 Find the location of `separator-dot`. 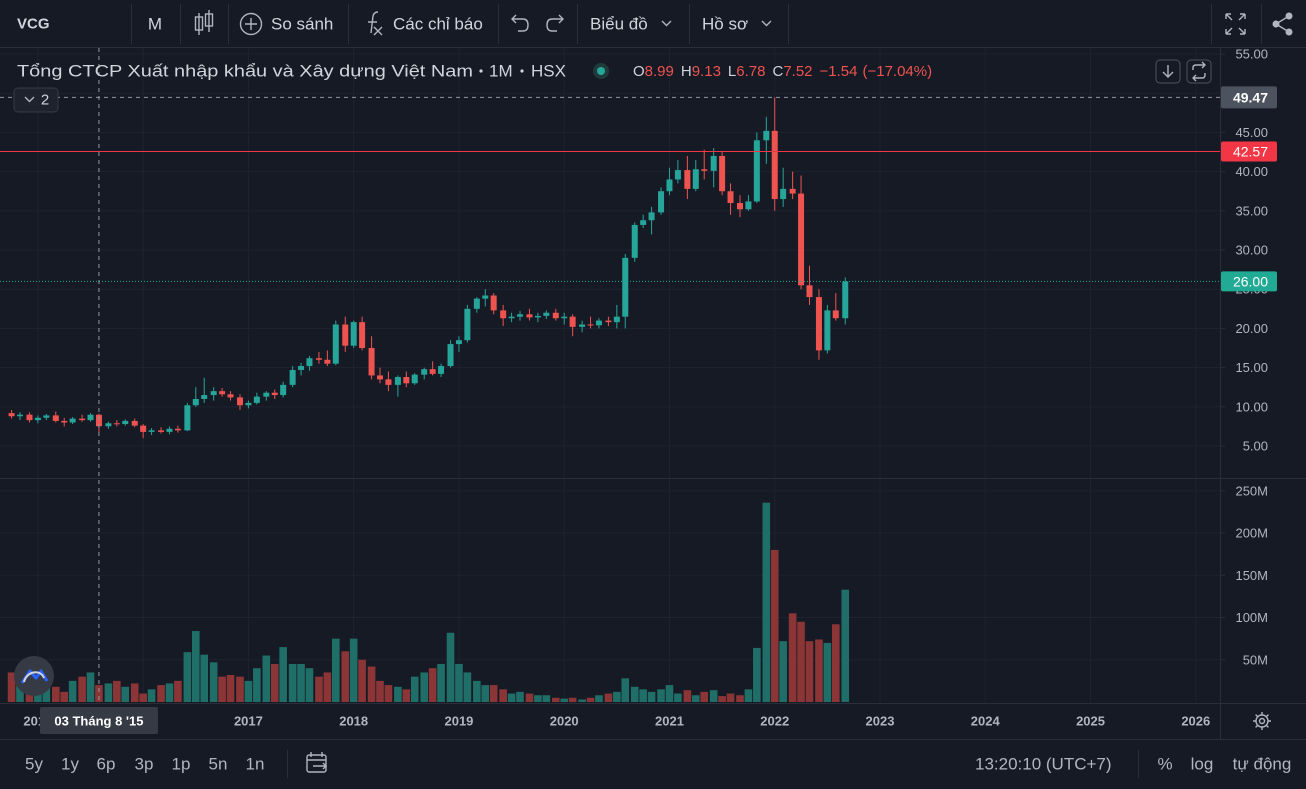

separator-dot is located at coordinates (481, 71).